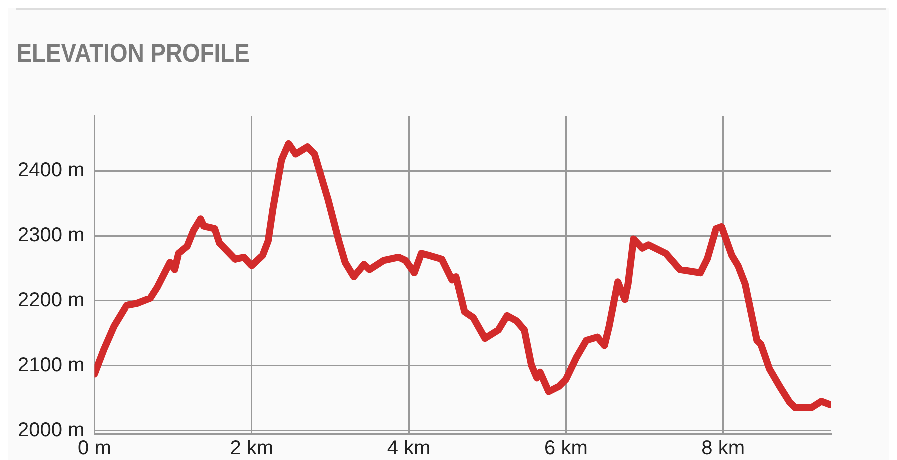 This screenshot has height=460, width=897. What do you see at coordinates (566, 449) in the screenshot?
I see `x-tick-label: 6 km` at bounding box center [566, 449].